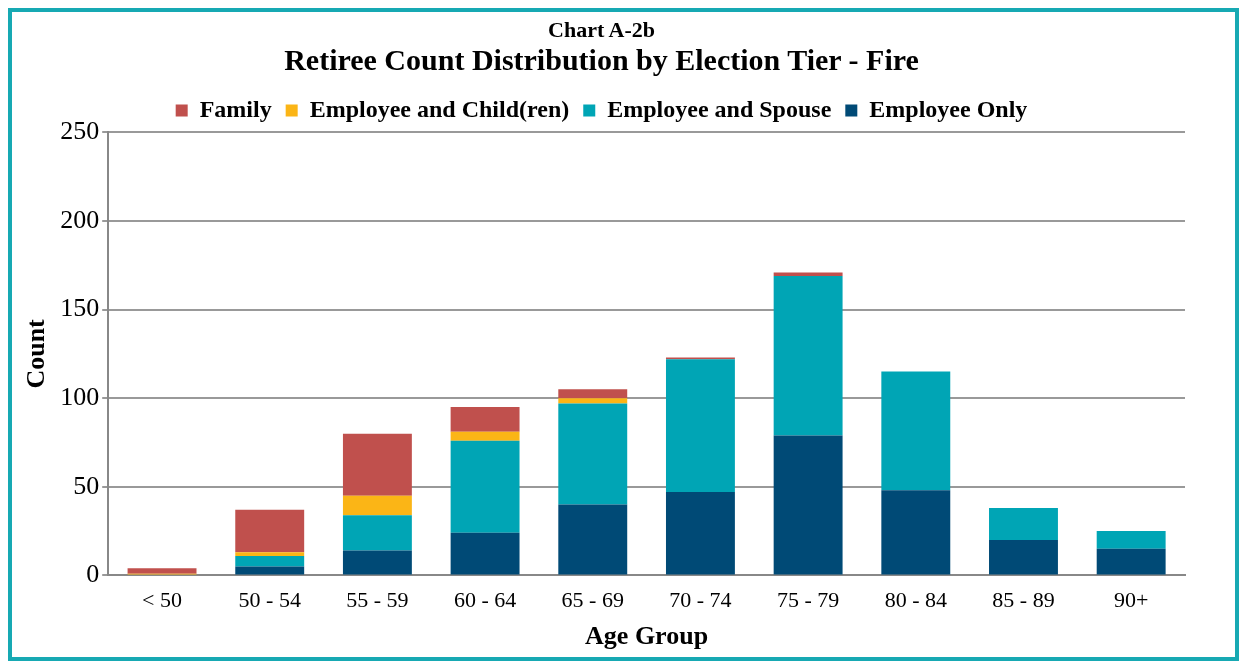 This screenshot has height=669, width=1247. What do you see at coordinates (592, 600) in the screenshot?
I see `x-tick-label: 65 - 69` at bounding box center [592, 600].